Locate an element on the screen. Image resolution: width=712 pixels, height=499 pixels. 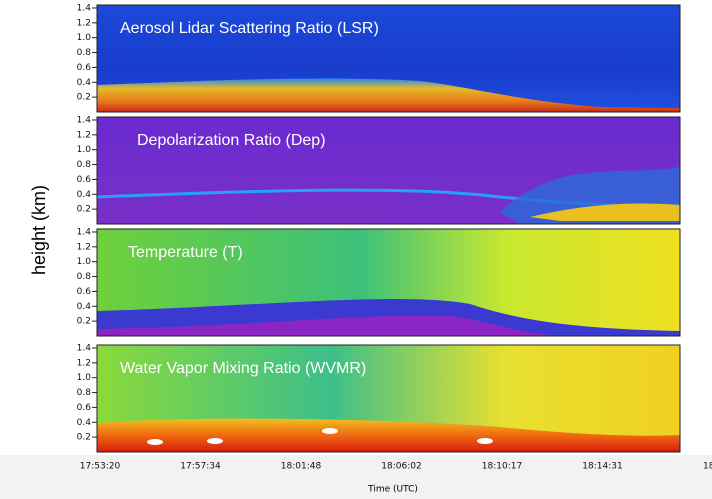
x-tick-label: 18:10:17 is located at coordinates (502, 467).